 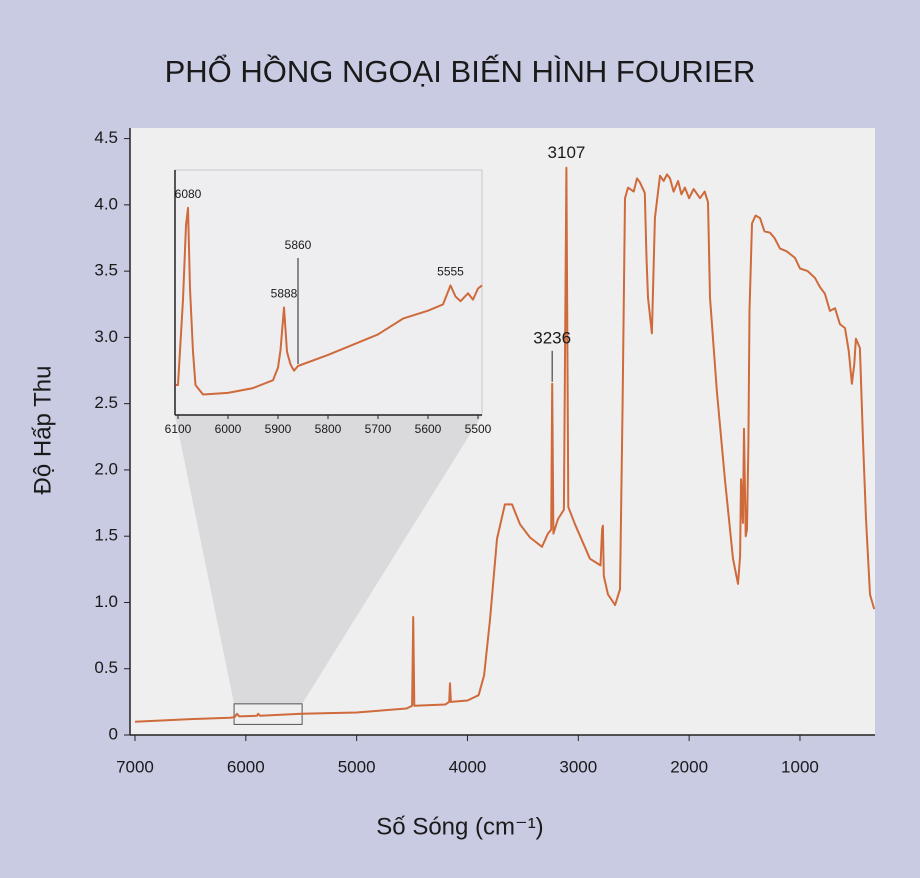 I want to click on y-tick-label: 3.0, so click(x=106, y=336).